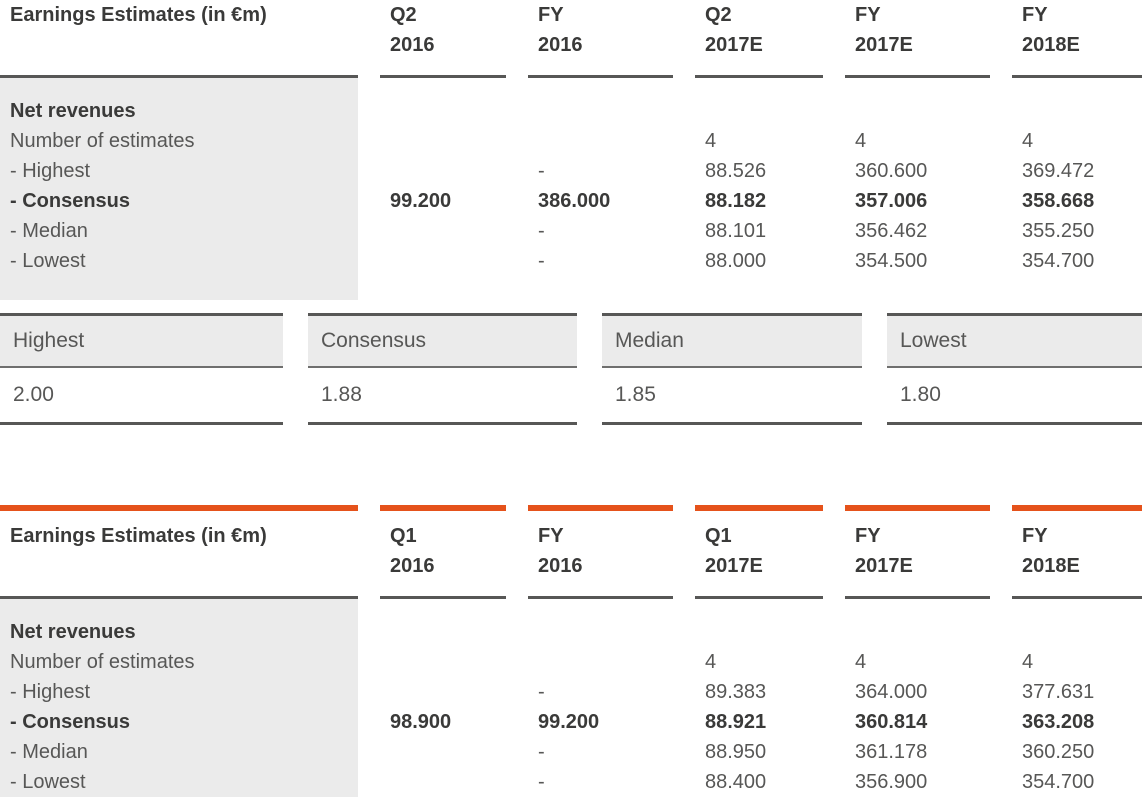  I want to click on cell-value: 377.631, so click(1058, 692).